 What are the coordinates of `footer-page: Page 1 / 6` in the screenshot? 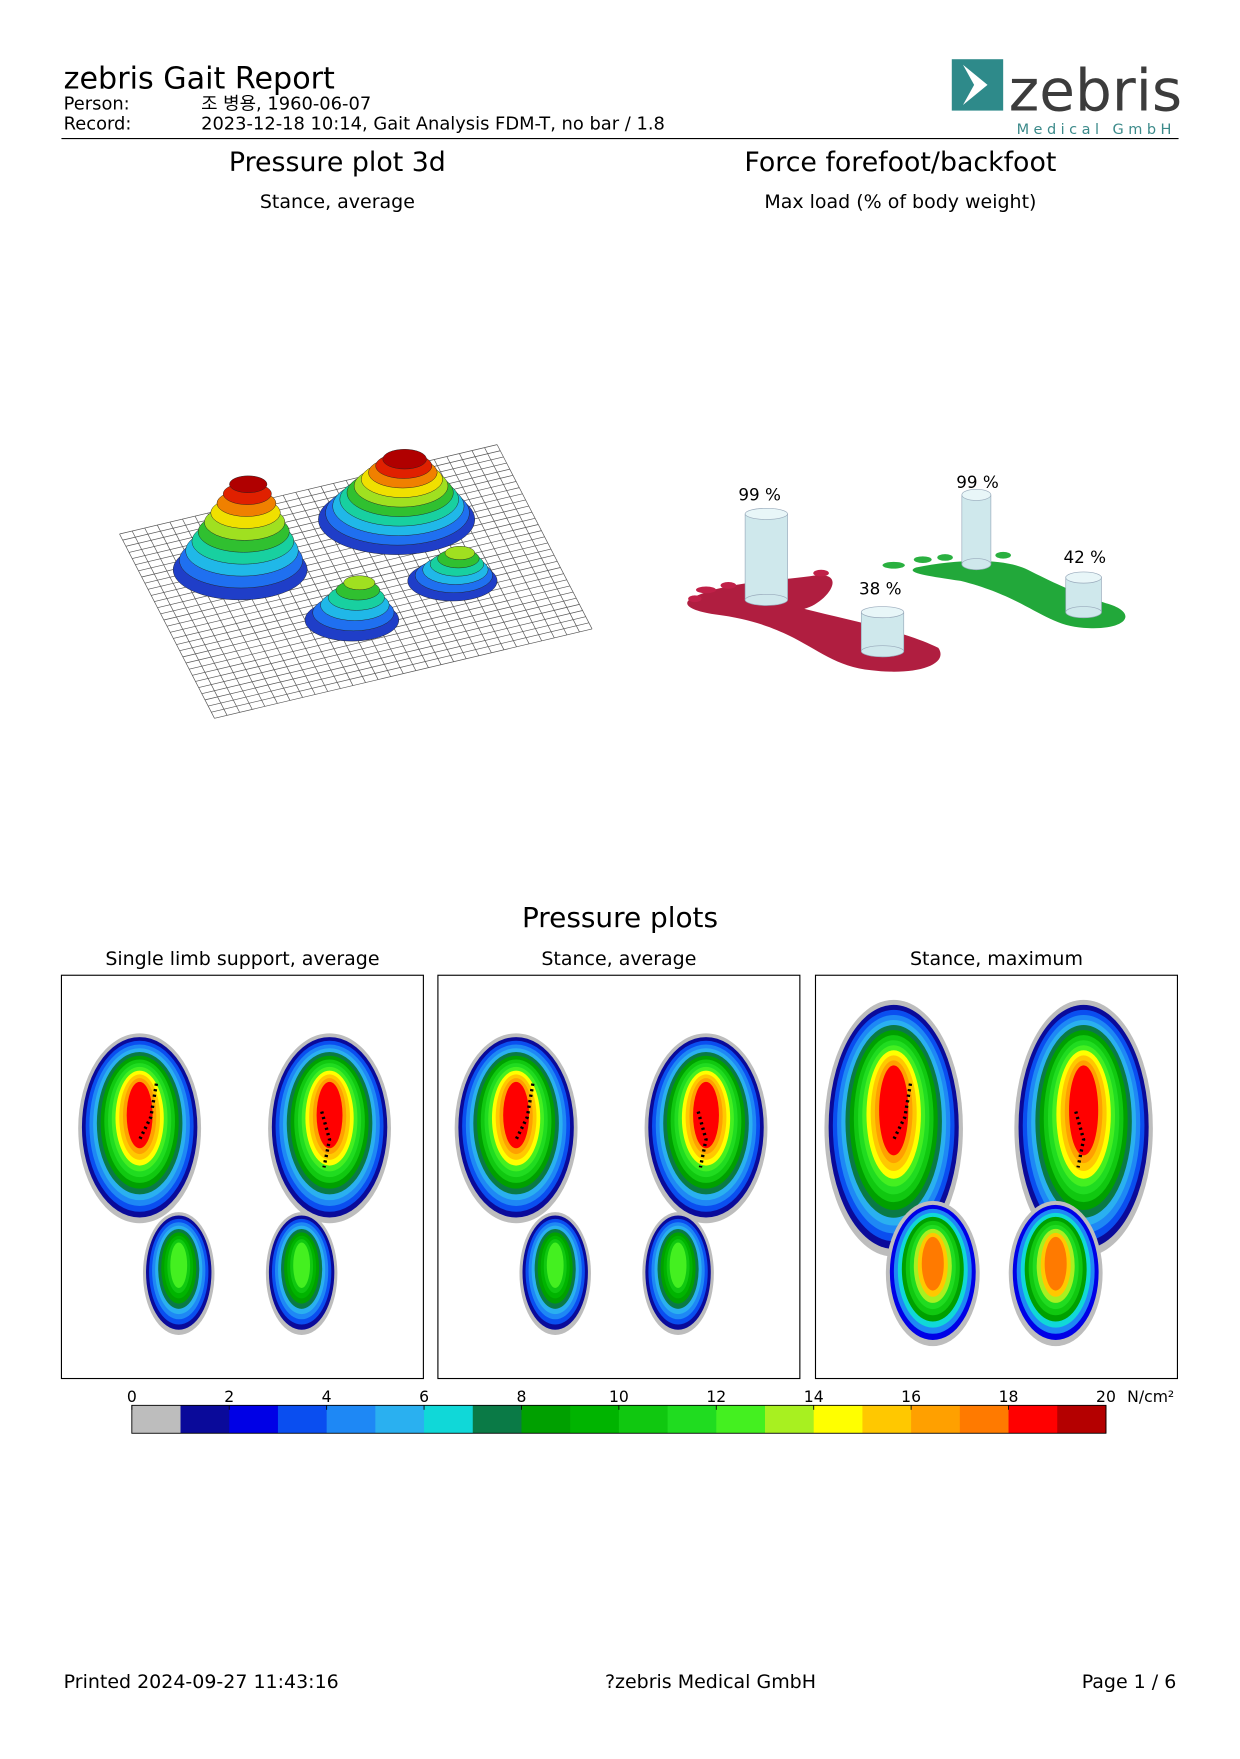 It's located at (1129, 1682).